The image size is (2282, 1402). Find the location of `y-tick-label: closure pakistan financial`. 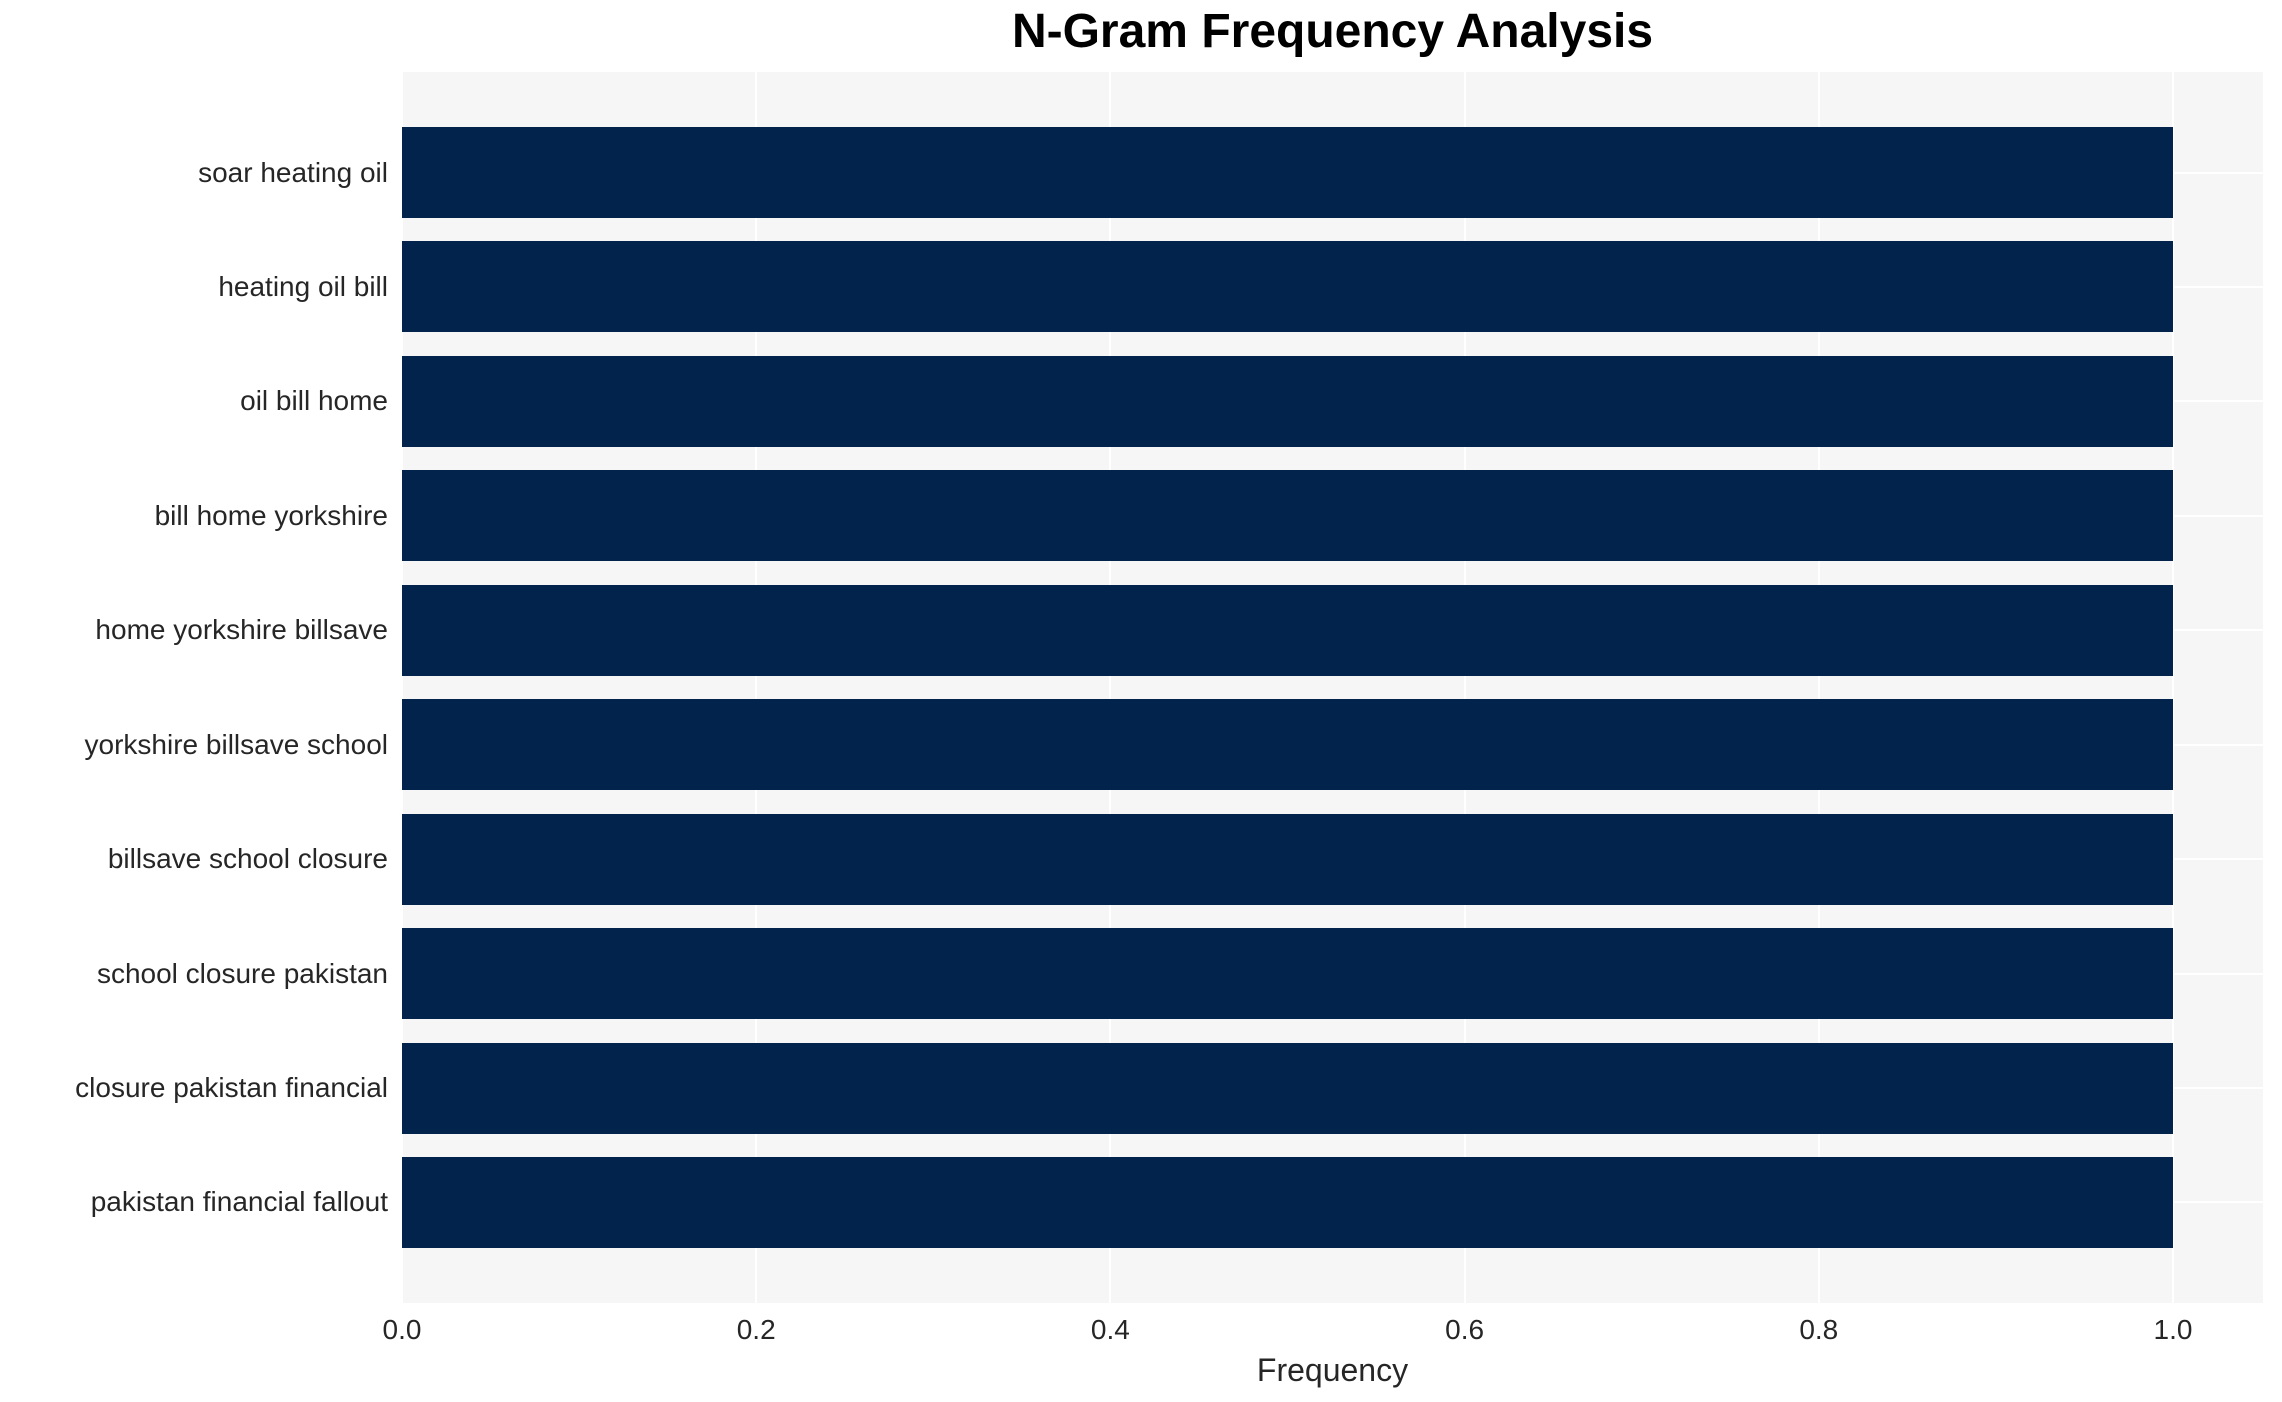

y-tick-label: closure pakistan financial is located at coordinates (231, 1088).